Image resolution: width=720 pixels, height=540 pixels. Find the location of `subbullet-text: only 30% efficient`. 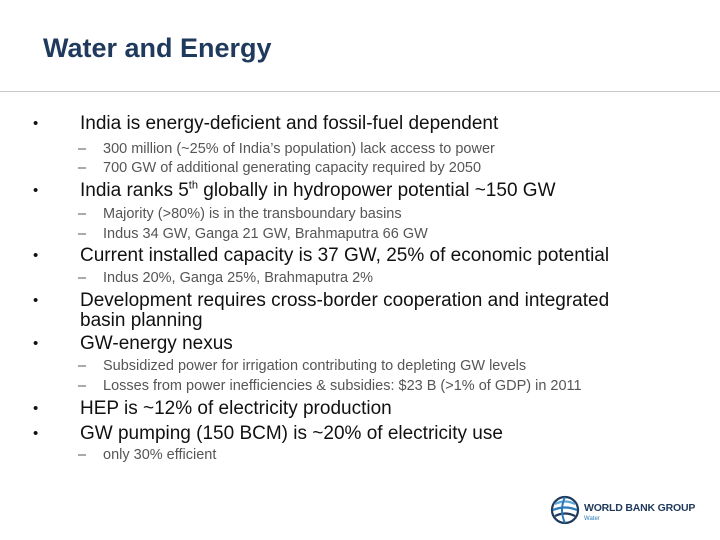

subbullet-text: only 30% efficient is located at coordinates (160, 455).